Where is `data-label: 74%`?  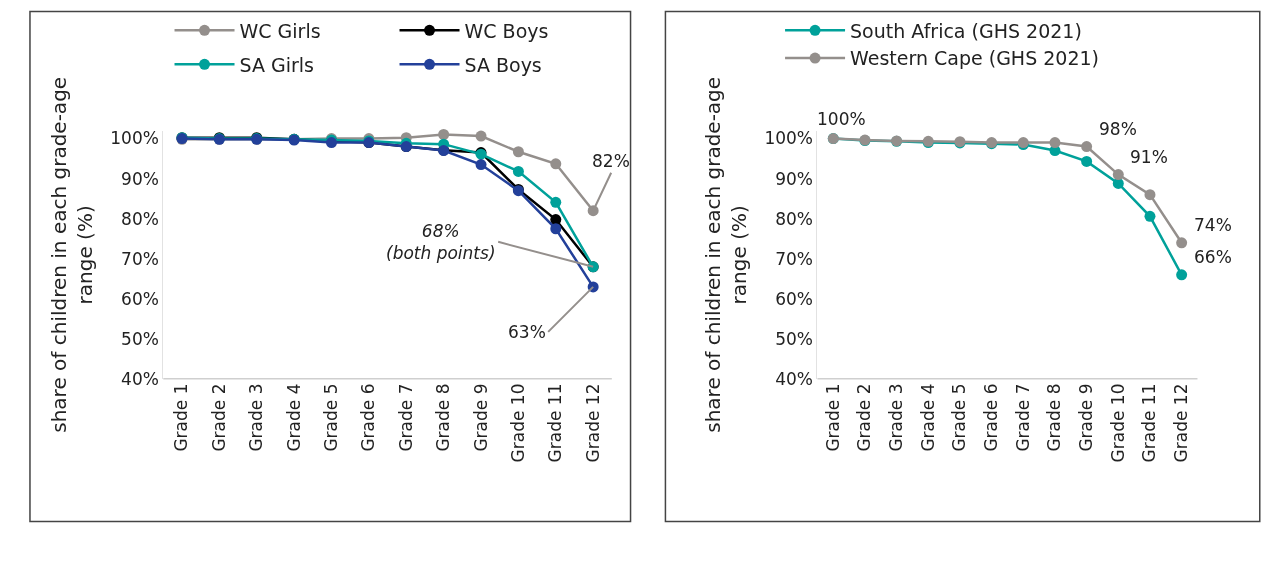 data-label: 74% is located at coordinates (1213, 225).